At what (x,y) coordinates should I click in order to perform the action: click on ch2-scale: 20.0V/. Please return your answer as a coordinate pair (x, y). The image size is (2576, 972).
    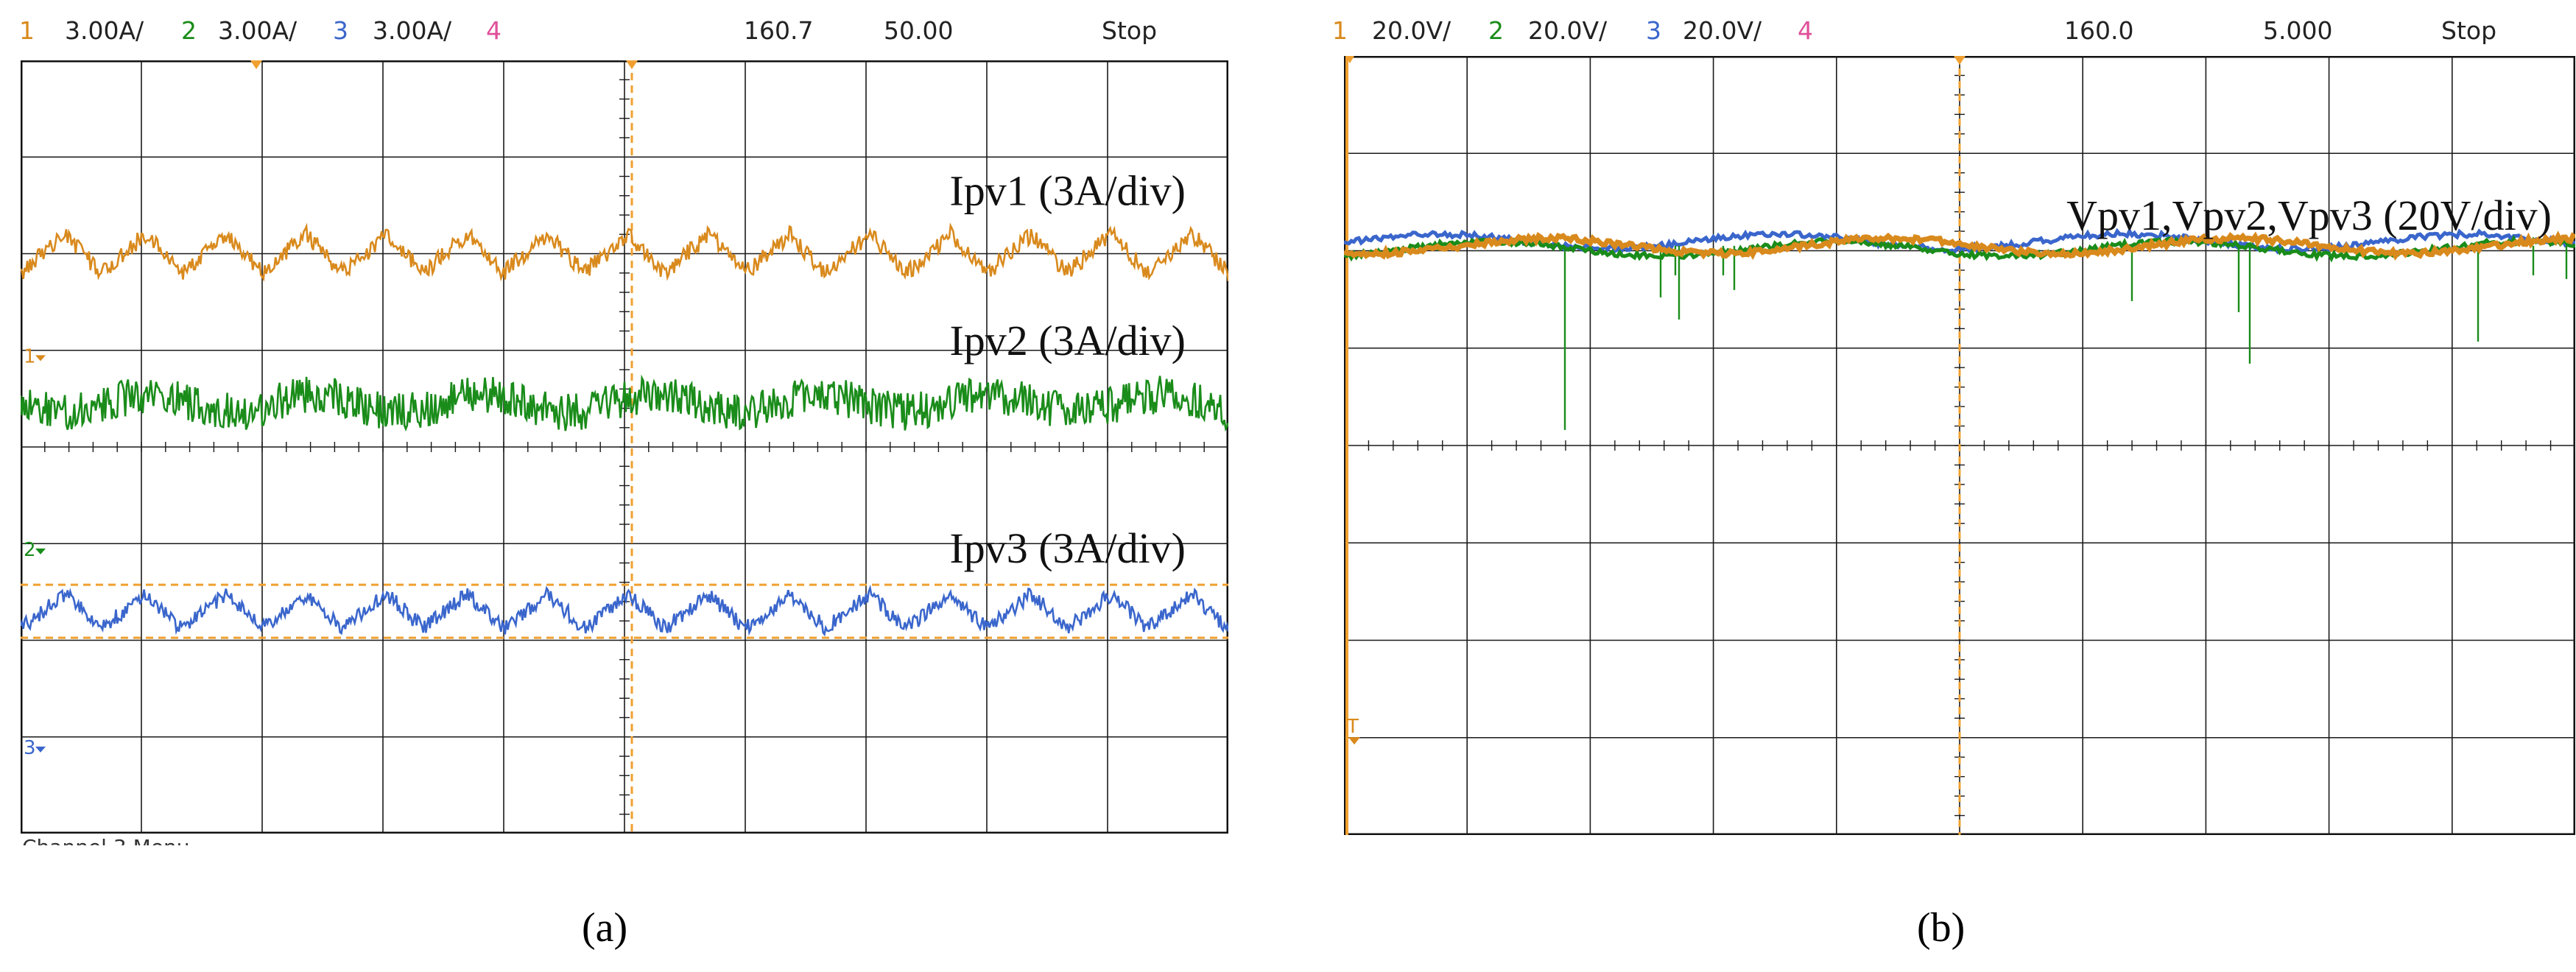
    Looking at the image, I should click on (1568, 30).